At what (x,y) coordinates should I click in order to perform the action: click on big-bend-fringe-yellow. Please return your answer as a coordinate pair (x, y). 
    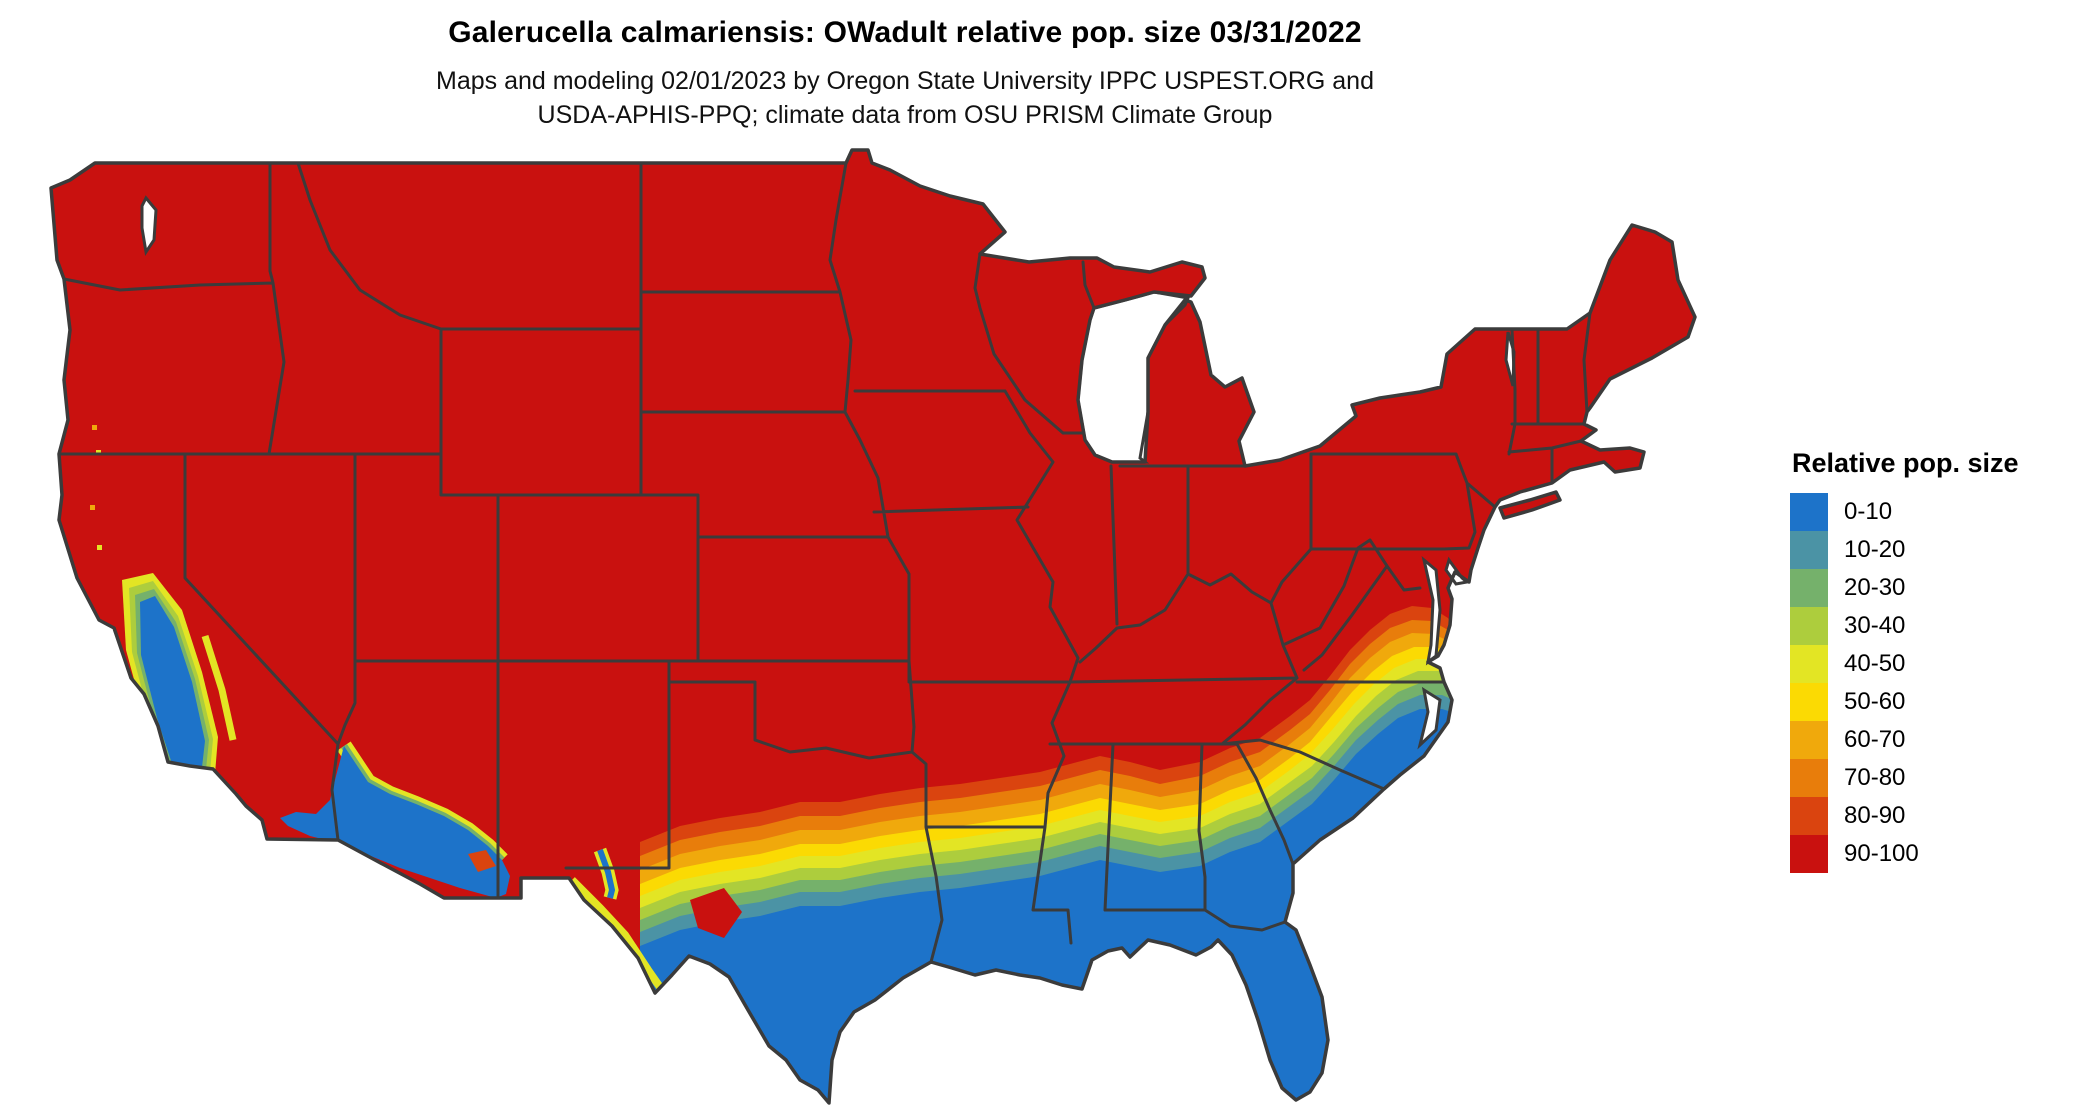
    Looking at the image, I should click on (617, 935).